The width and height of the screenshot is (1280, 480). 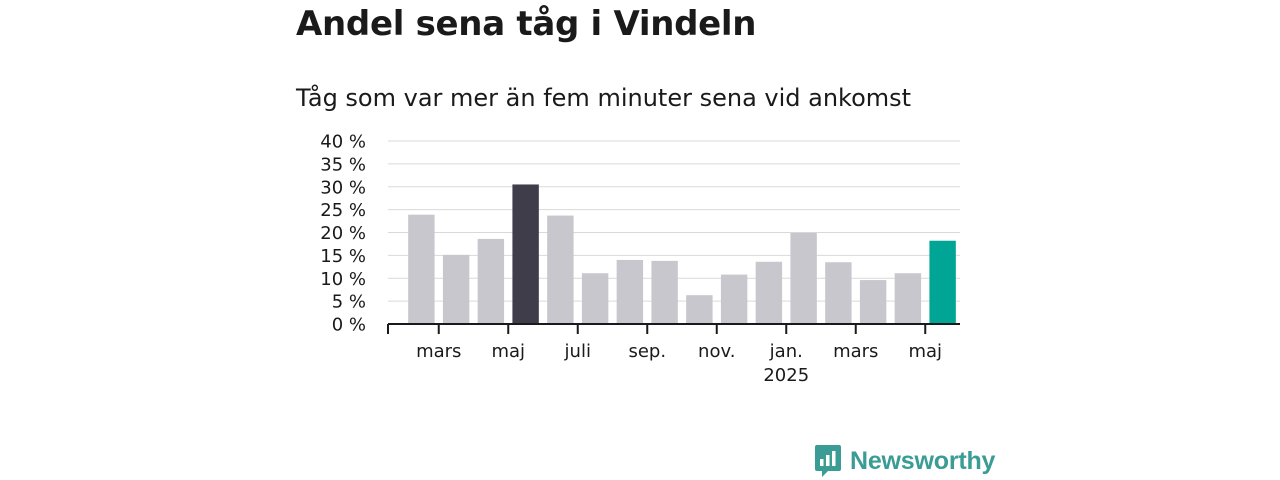 What do you see at coordinates (343, 256) in the screenshot?
I see `y-tick-label: 15 %` at bounding box center [343, 256].